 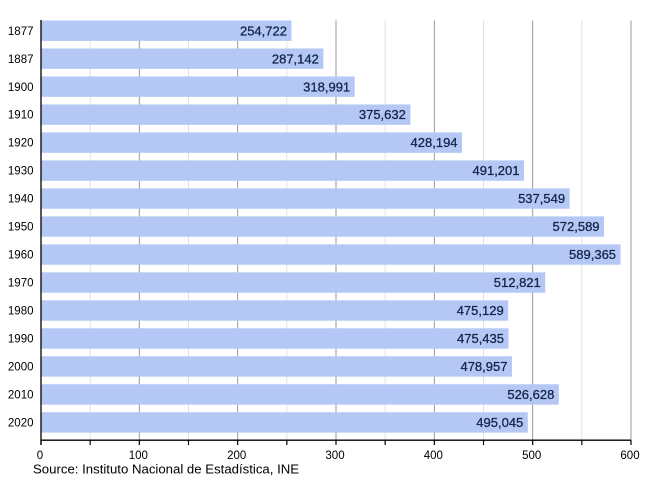 What do you see at coordinates (21, 312) in the screenshot?
I see `svg-text: 1980` at bounding box center [21, 312].